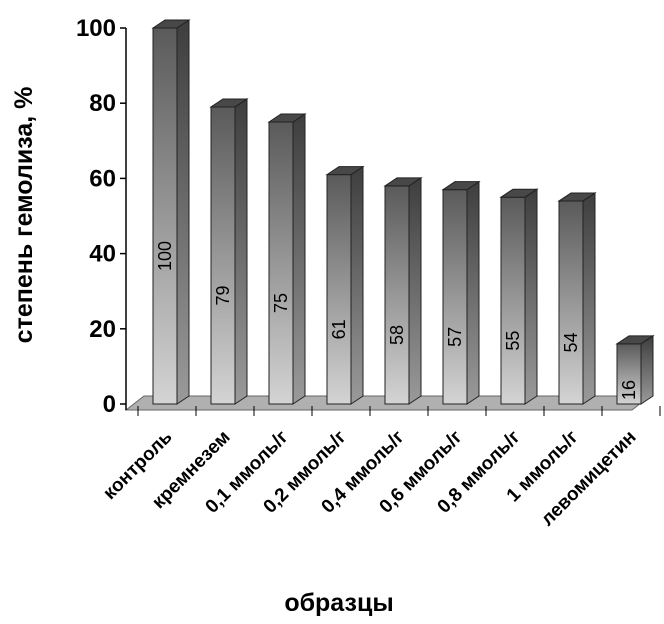 This screenshot has width=664, height=624. What do you see at coordinates (281, 303) in the screenshot?
I see `data-label: 75` at bounding box center [281, 303].